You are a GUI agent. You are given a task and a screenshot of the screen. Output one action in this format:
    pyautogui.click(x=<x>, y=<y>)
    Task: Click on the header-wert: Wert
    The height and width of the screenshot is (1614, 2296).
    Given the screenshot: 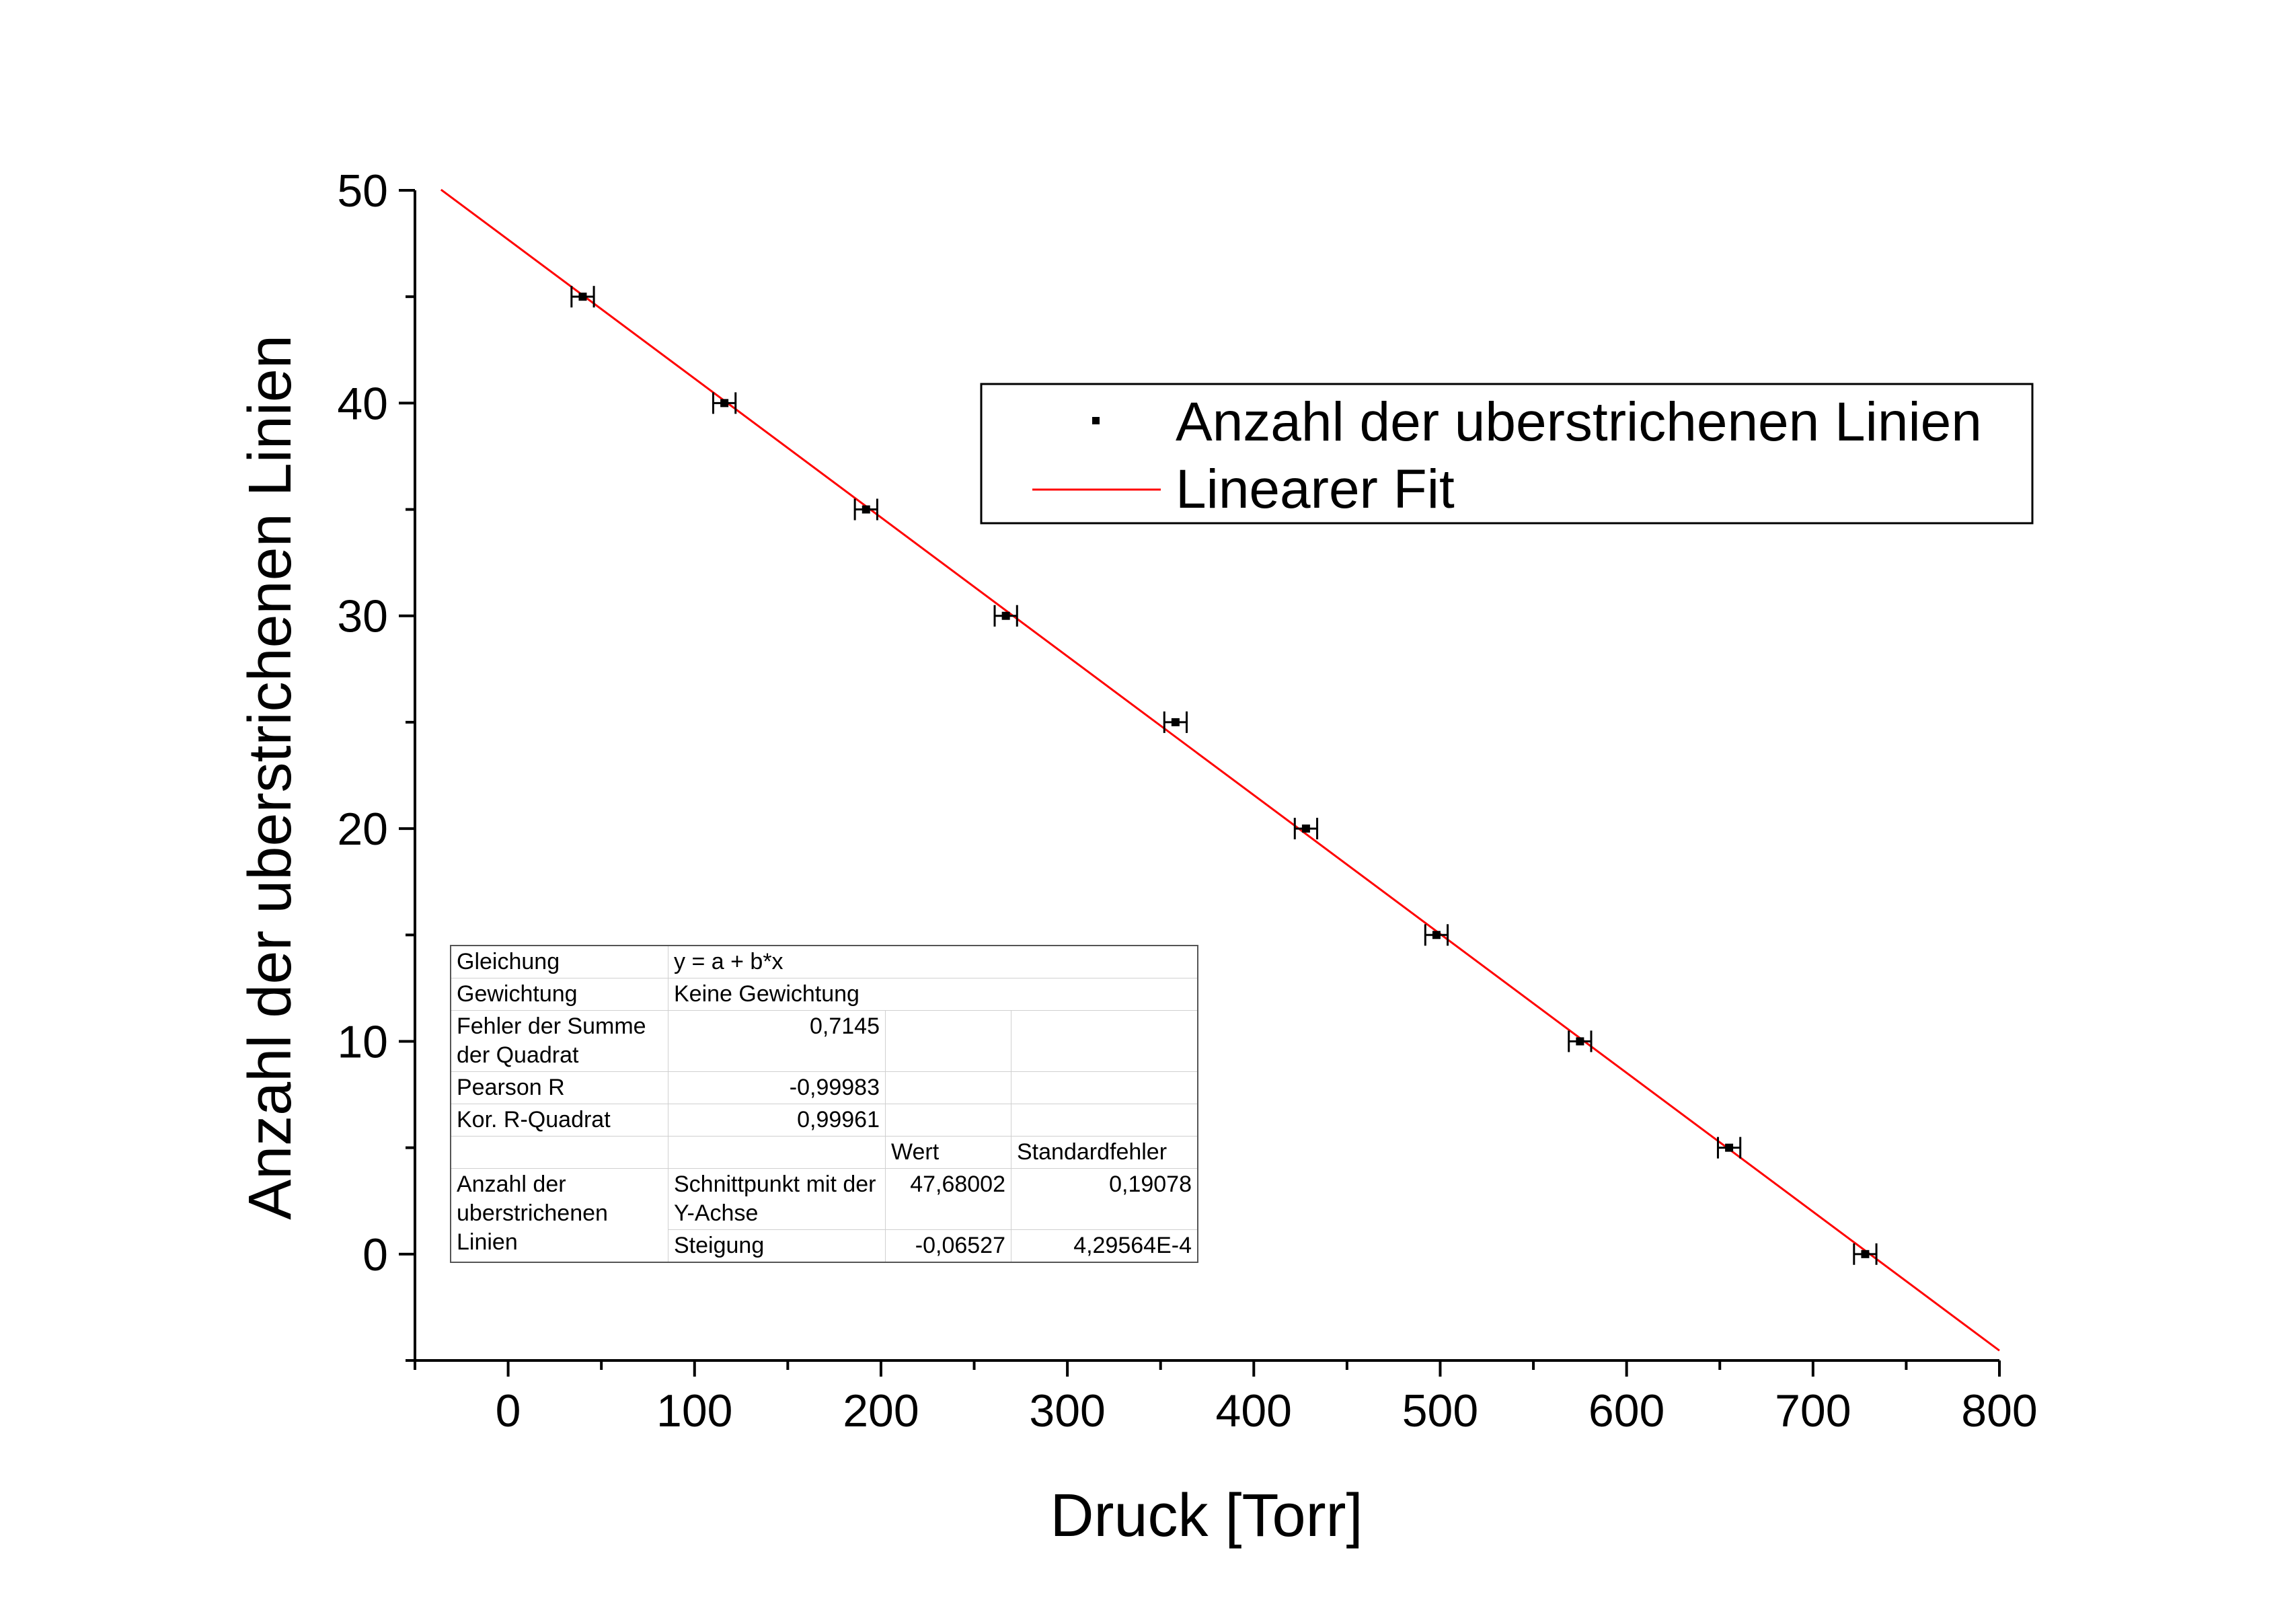 What is the action you would take?
    pyautogui.click(x=948, y=1152)
    